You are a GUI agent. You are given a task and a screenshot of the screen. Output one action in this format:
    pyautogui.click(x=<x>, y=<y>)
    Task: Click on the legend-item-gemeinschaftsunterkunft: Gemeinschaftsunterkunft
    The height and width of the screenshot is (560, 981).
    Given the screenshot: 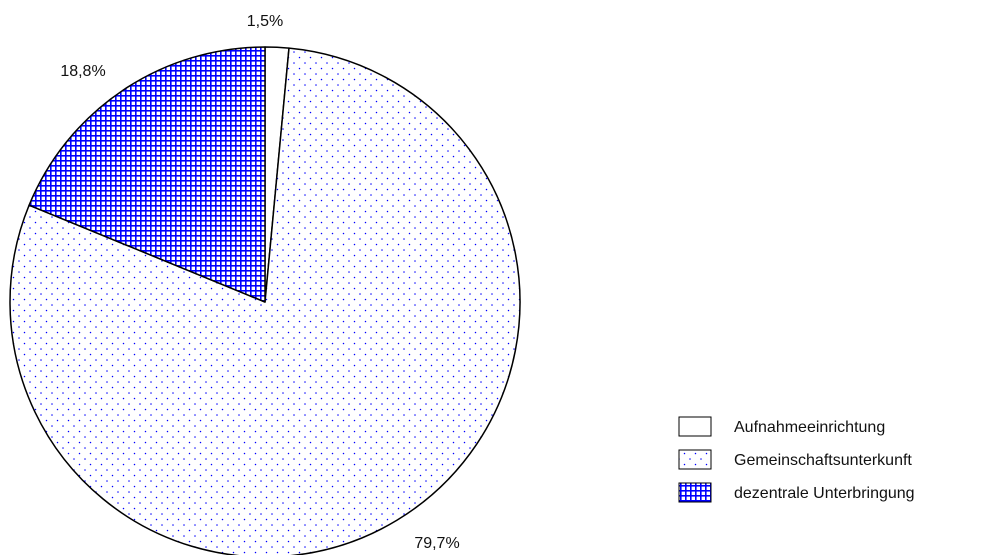 What is the action you would take?
    pyautogui.click(x=795, y=459)
    